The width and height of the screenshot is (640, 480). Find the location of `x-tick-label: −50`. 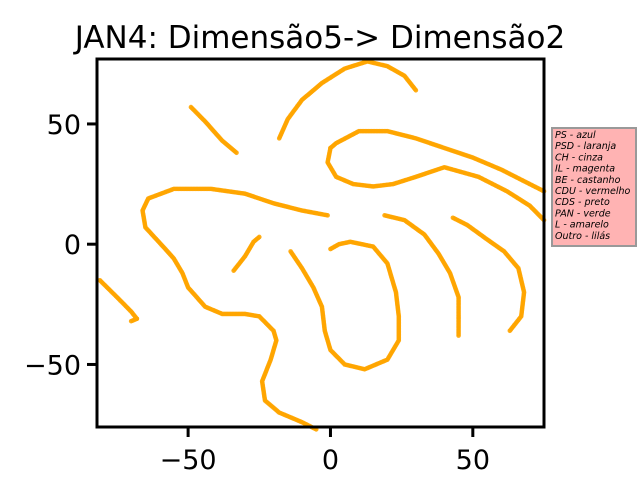

x-tick-label: −50 is located at coordinates (188, 460).